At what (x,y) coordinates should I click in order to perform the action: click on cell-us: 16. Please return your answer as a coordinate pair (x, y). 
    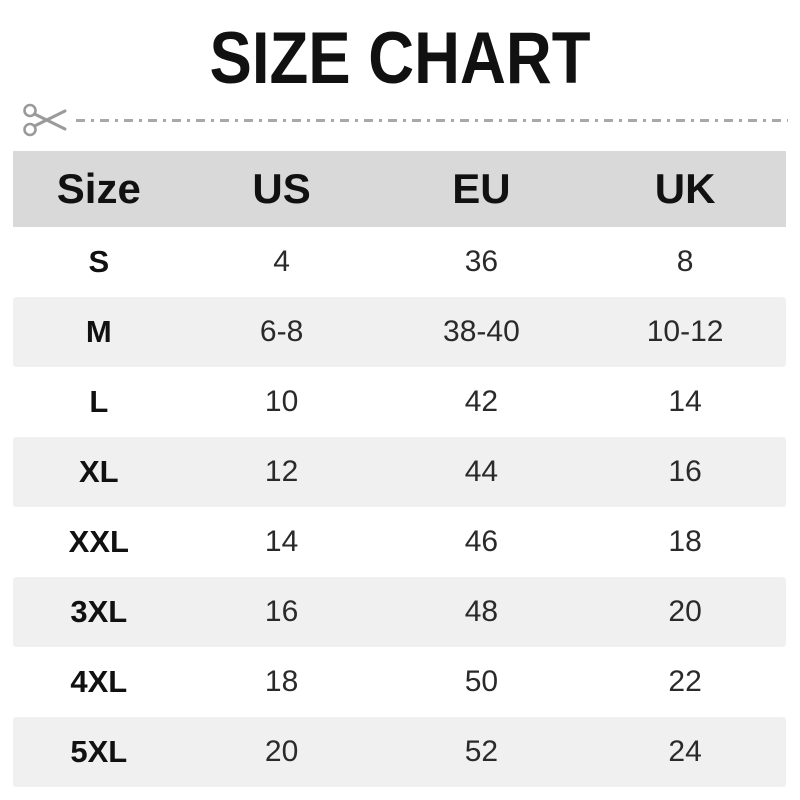
    Looking at the image, I should click on (281, 611).